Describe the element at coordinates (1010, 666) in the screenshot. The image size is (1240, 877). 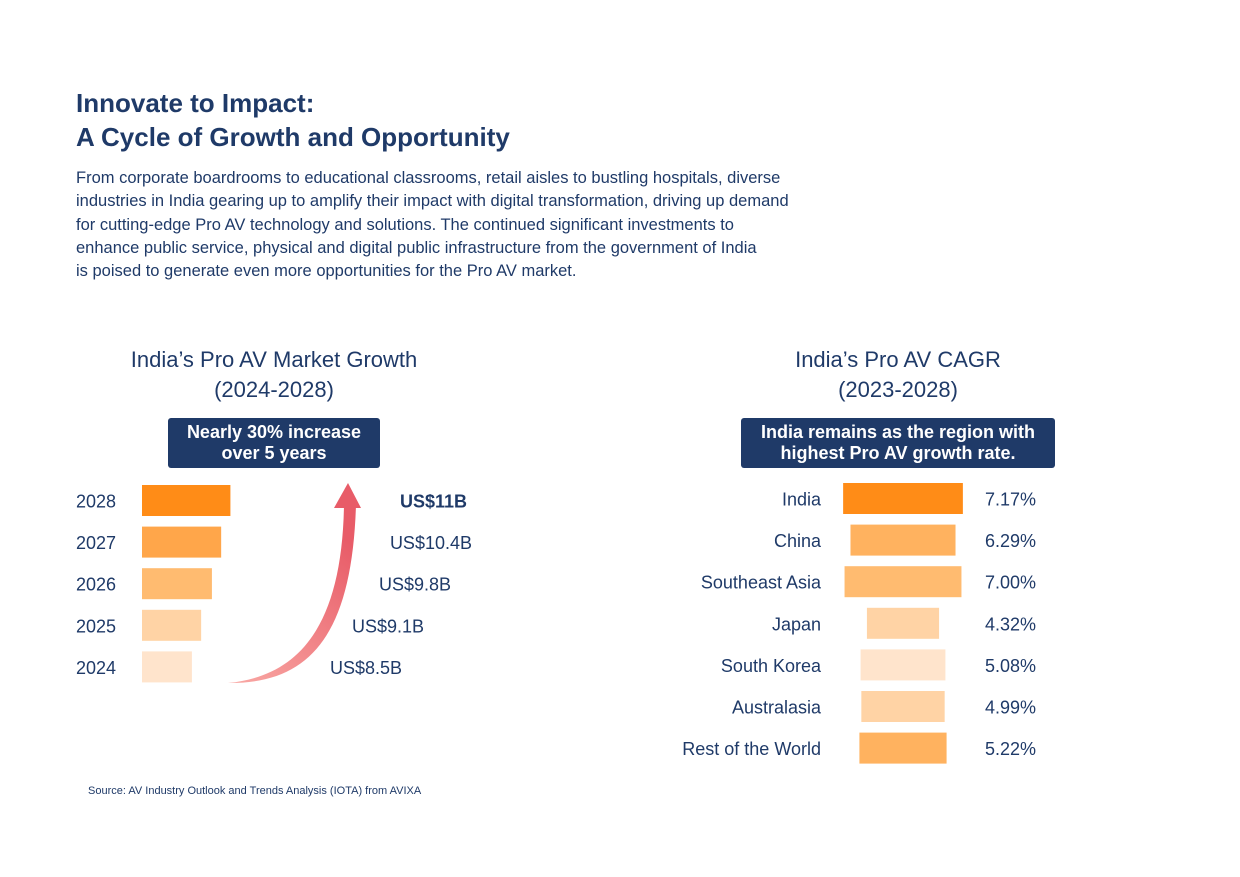
I see `cagr-value-label: 5.08%` at that location.